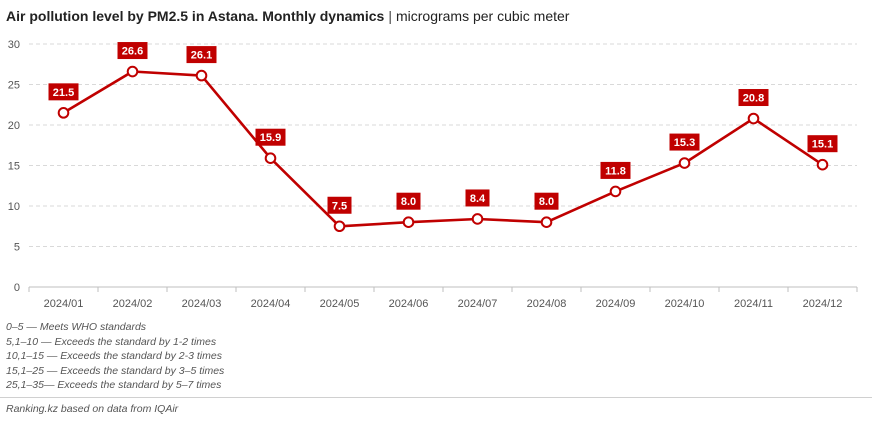 The image size is (872, 423). What do you see at coordinates (271, 304) in the screenshot?
I see `x-tick-label: 2024/04` at bounding box center [271, 304].